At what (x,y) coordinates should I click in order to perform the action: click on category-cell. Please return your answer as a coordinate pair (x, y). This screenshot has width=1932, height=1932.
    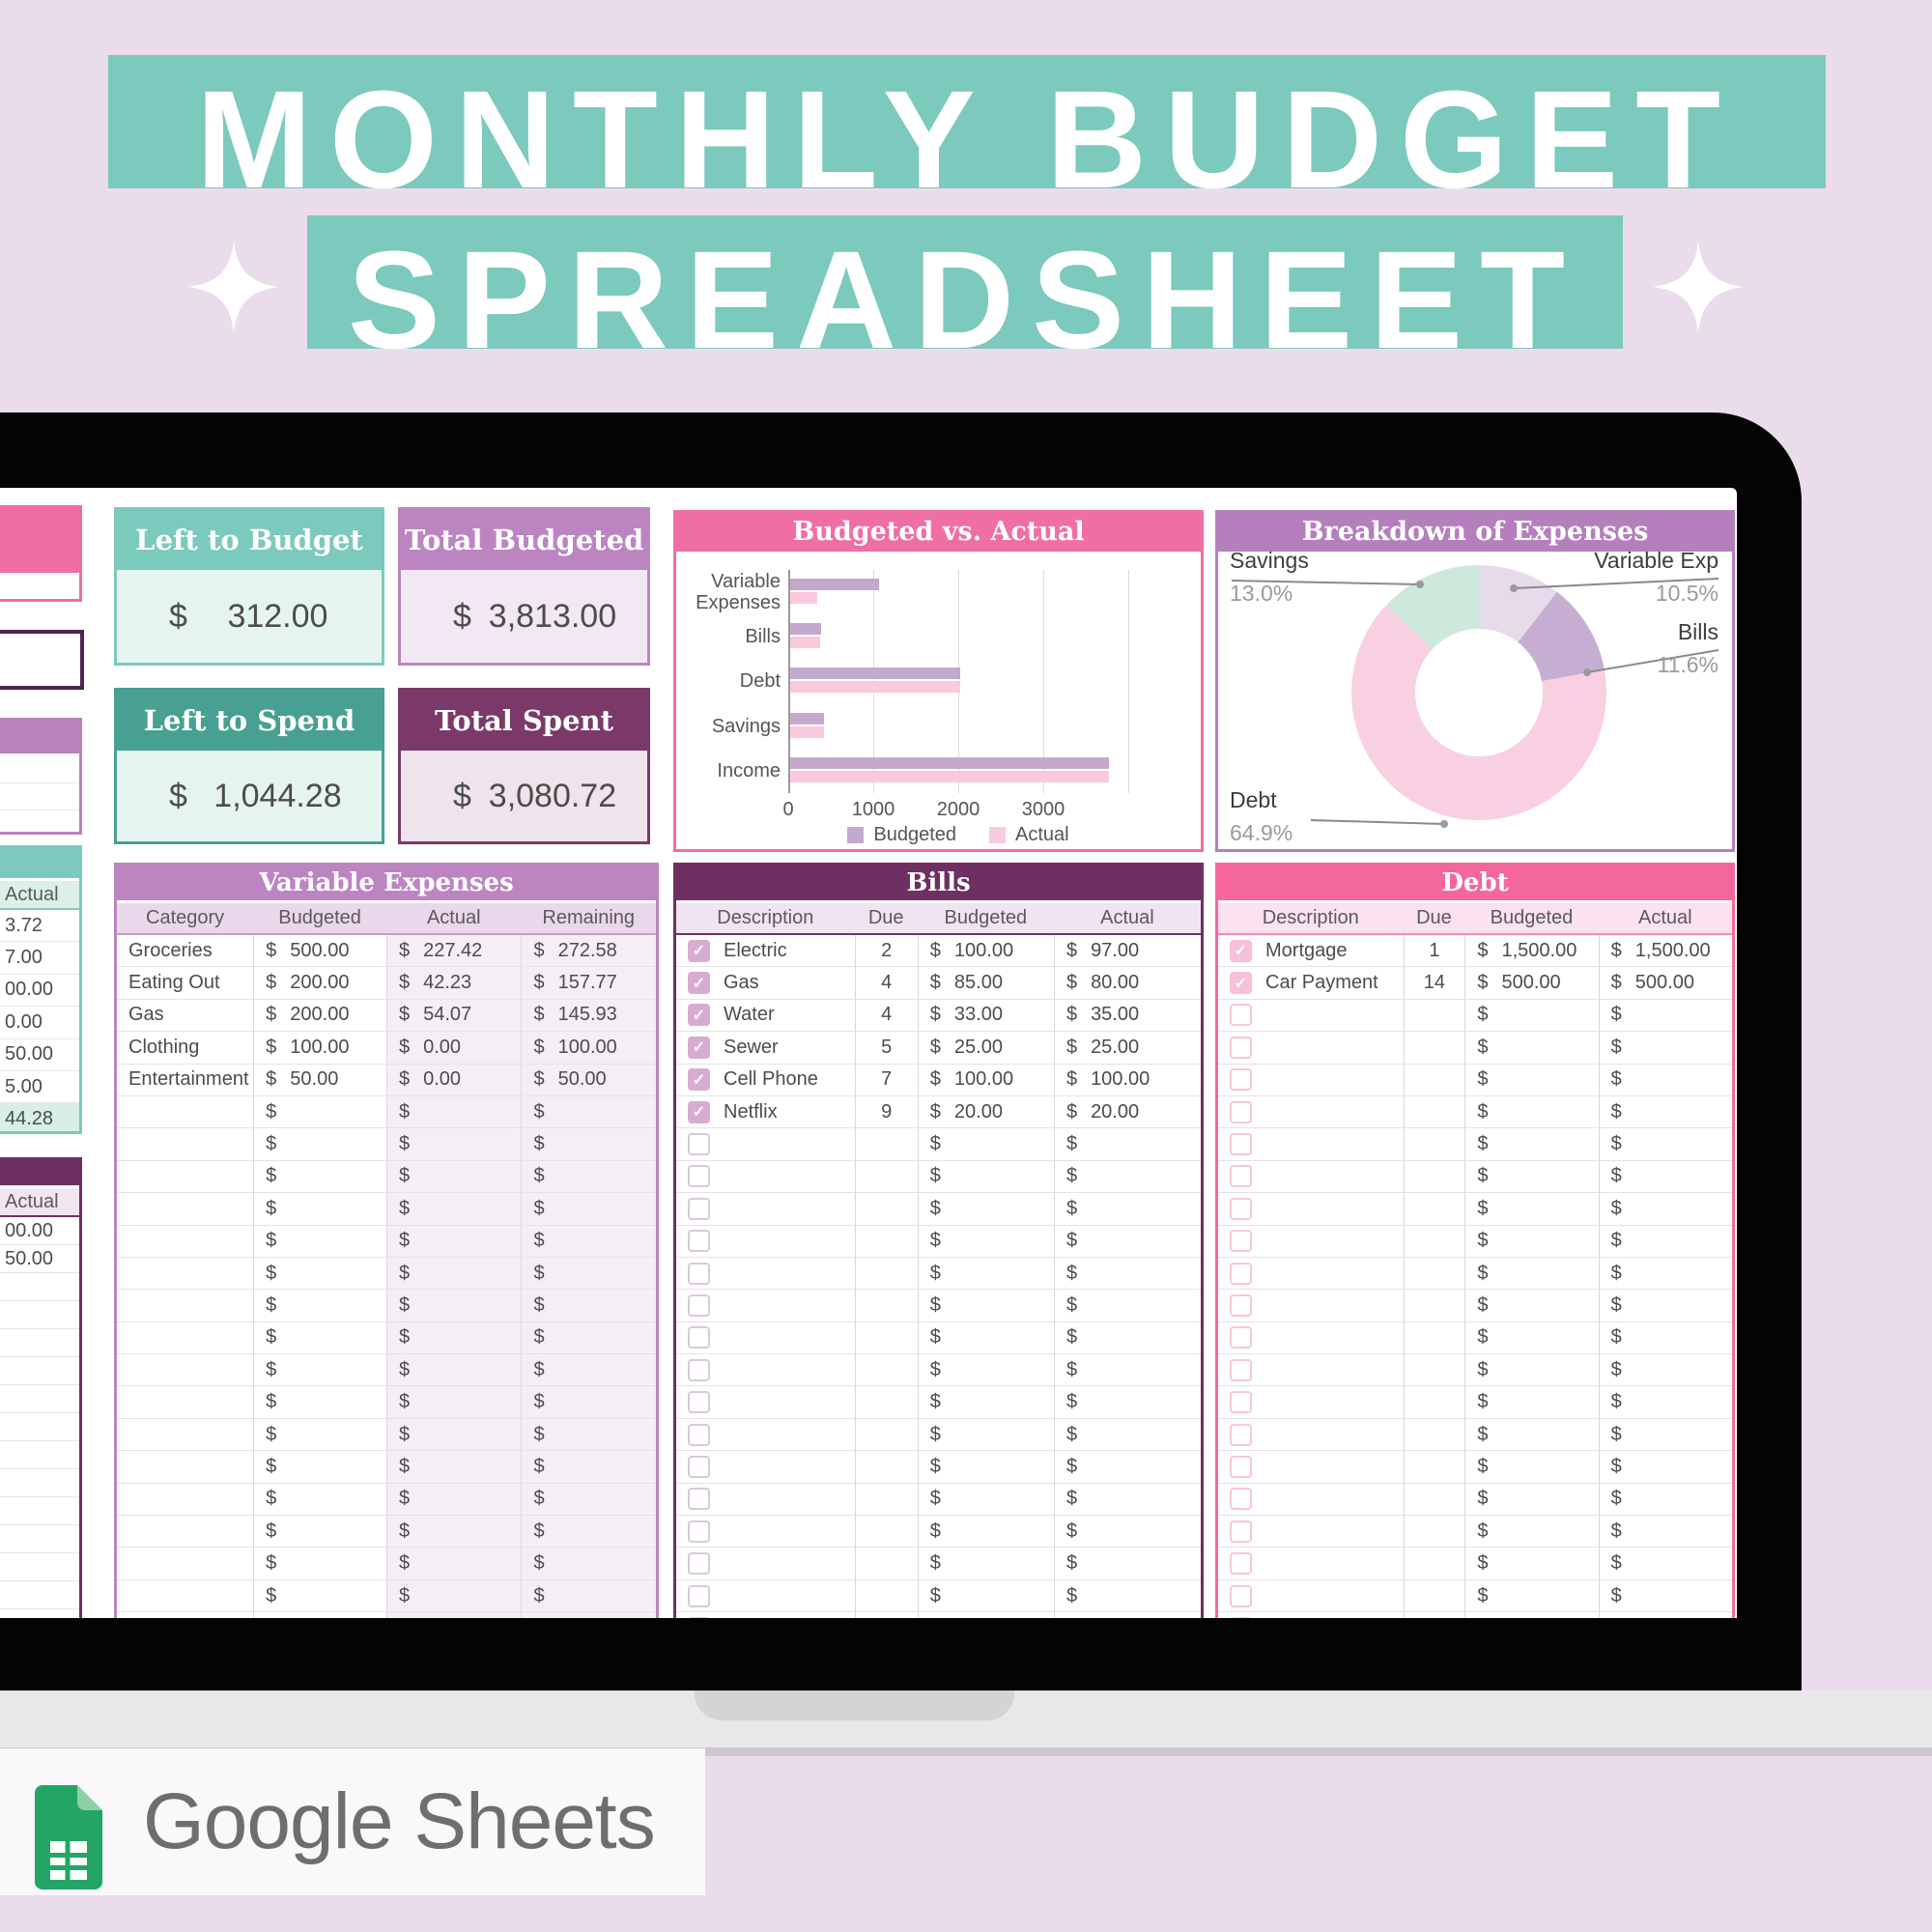
    Looking at the image, I should click on (185, 1615).